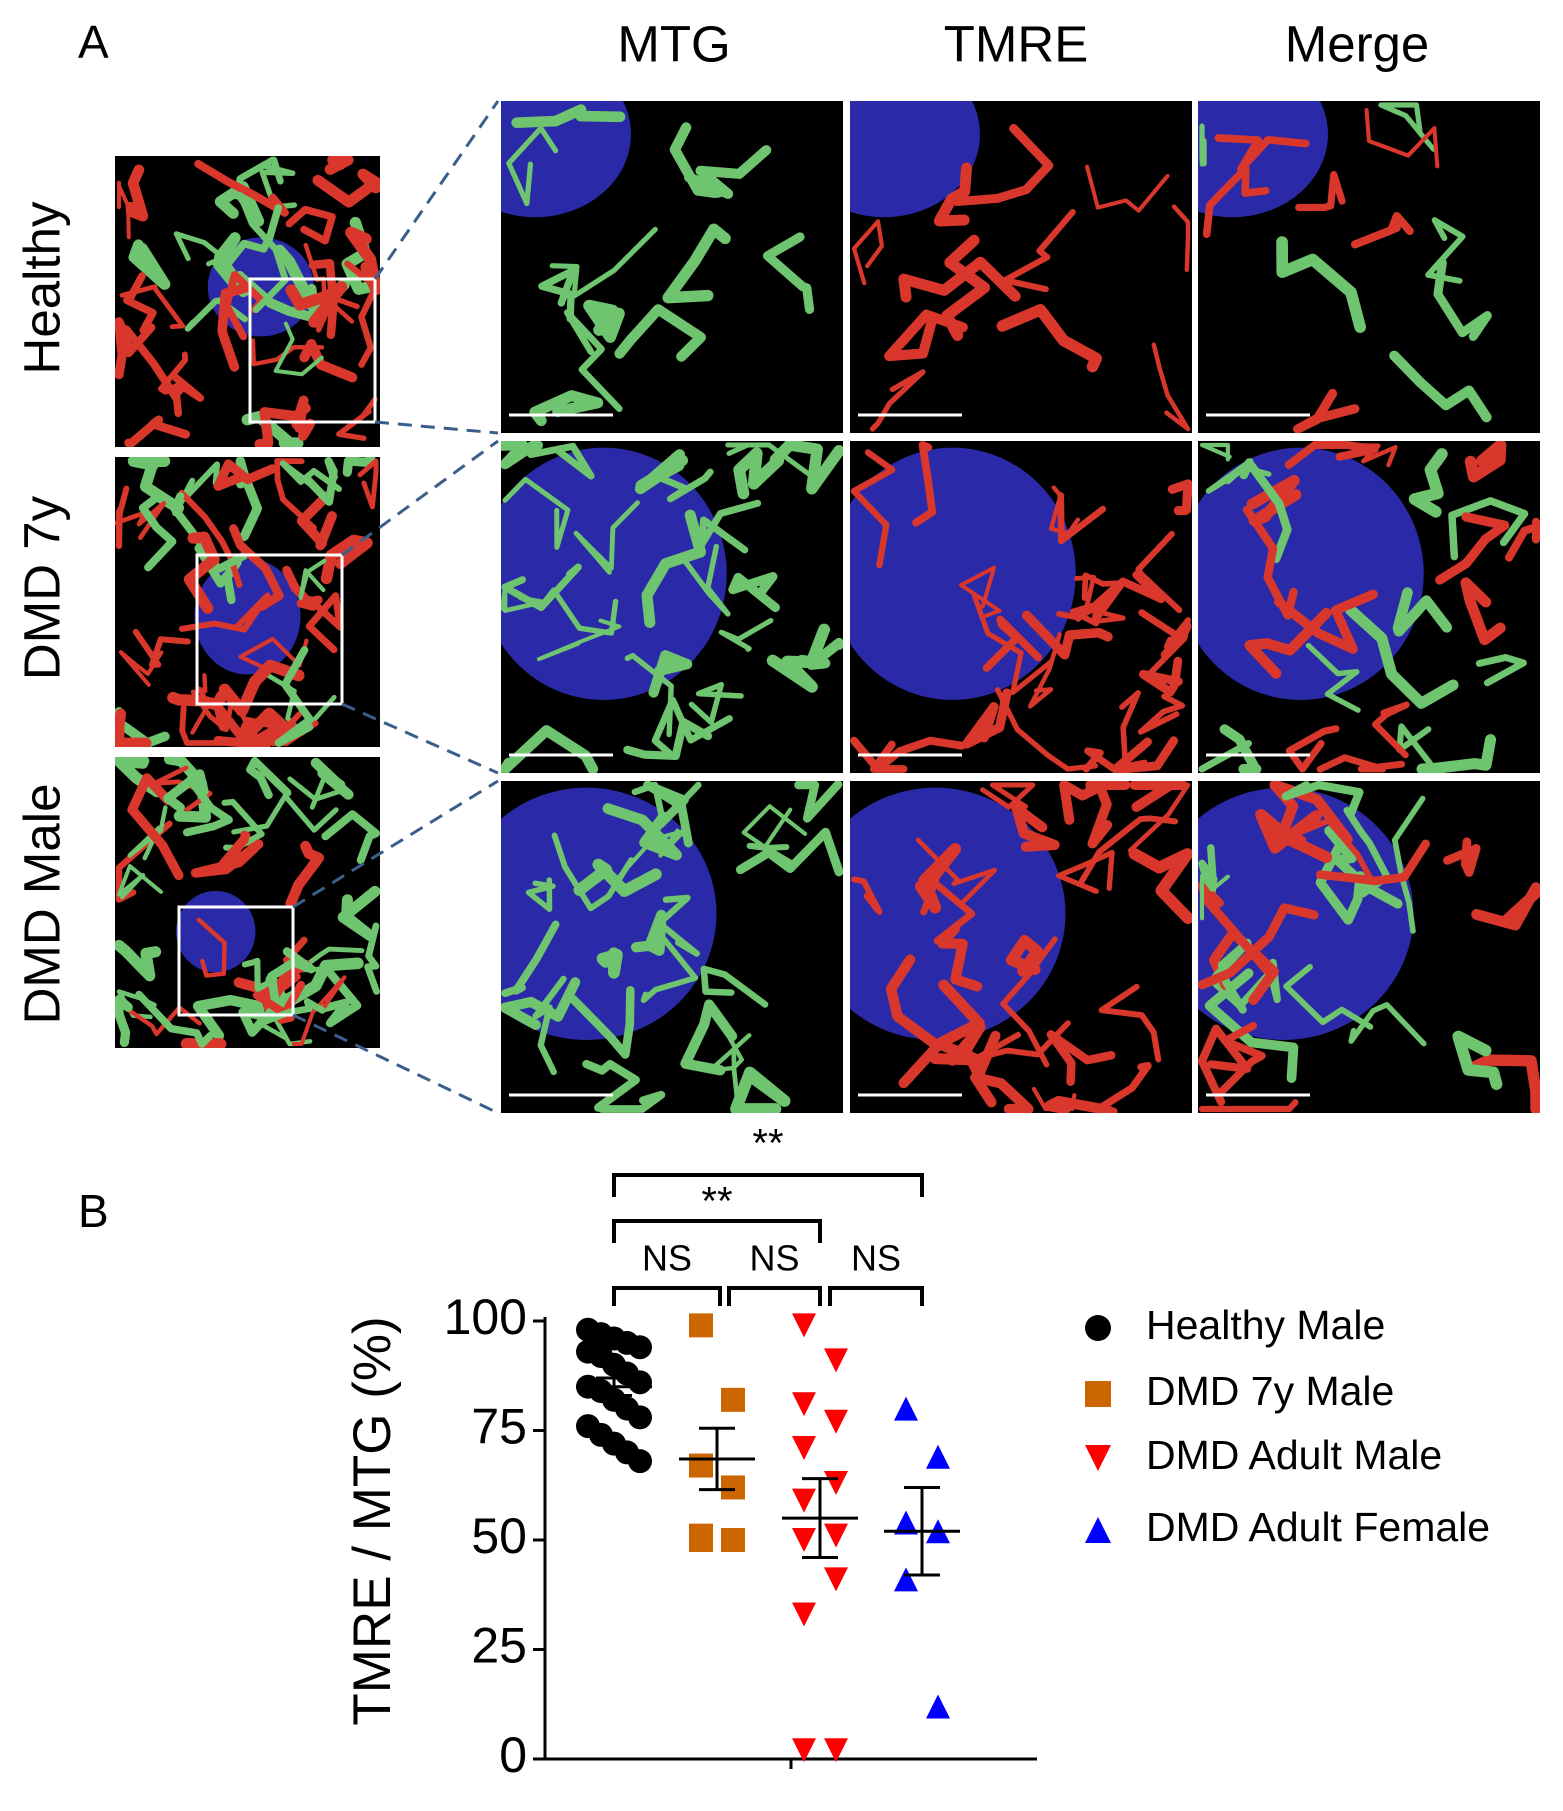  Describe the element at coordinates (1098, 1530) in the screenshot. I see `legend-marker` at that location.